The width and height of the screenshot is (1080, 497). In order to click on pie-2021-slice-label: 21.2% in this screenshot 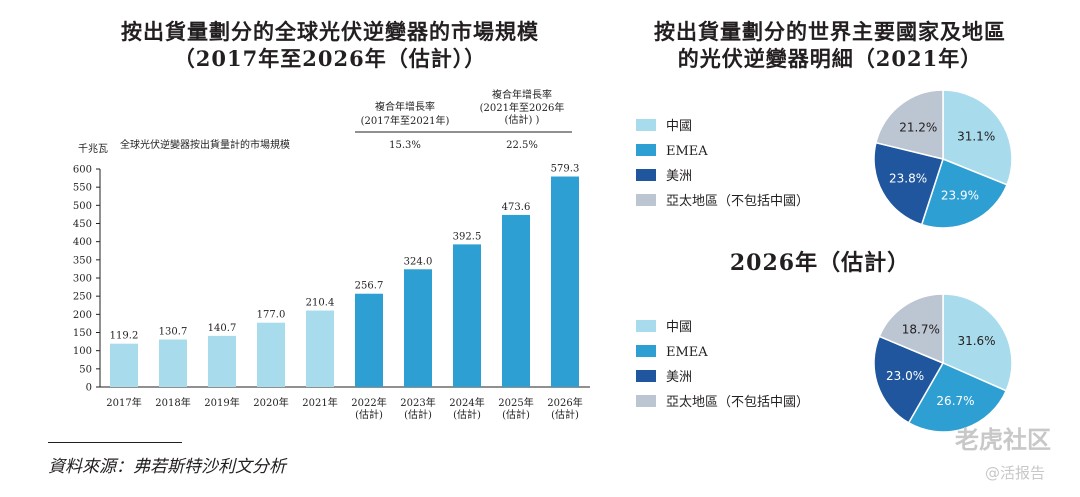, I will do `click(918, 128)`.